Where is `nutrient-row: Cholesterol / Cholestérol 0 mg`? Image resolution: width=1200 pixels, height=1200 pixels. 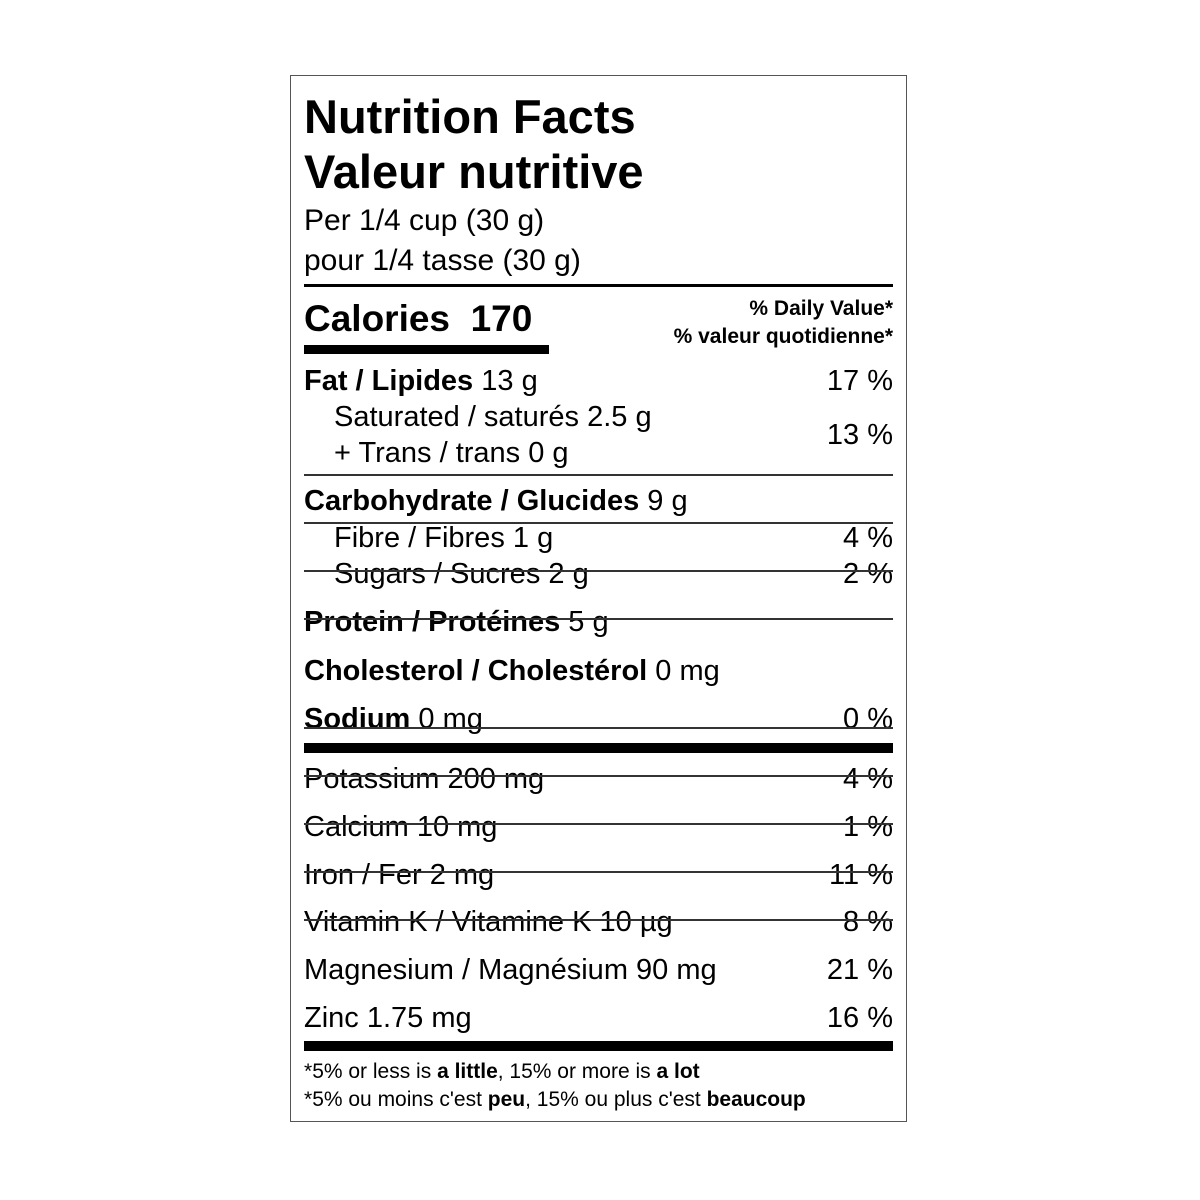
nutrient-row: Cholesterol / Cholestérol 0 mg is located at coordinates (598, 671).